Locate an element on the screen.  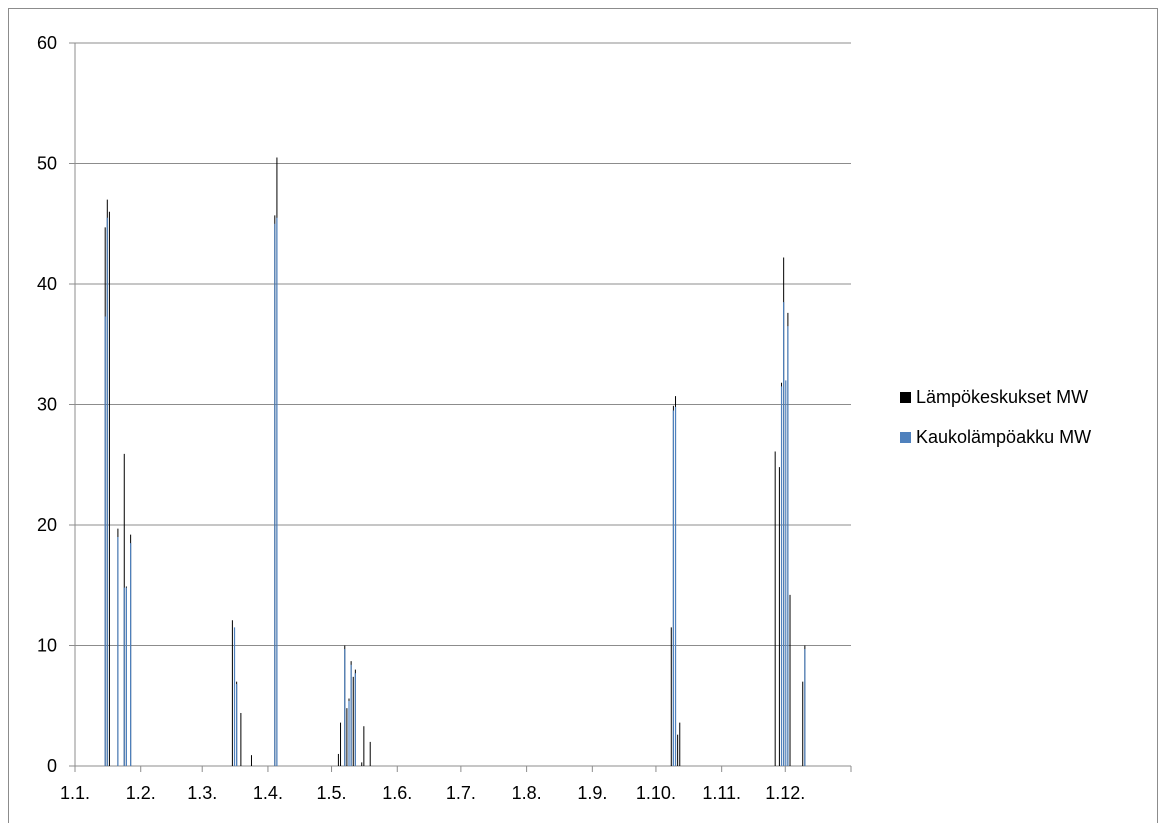
y-tick-label: 60 is located at coordinates (47, 43).